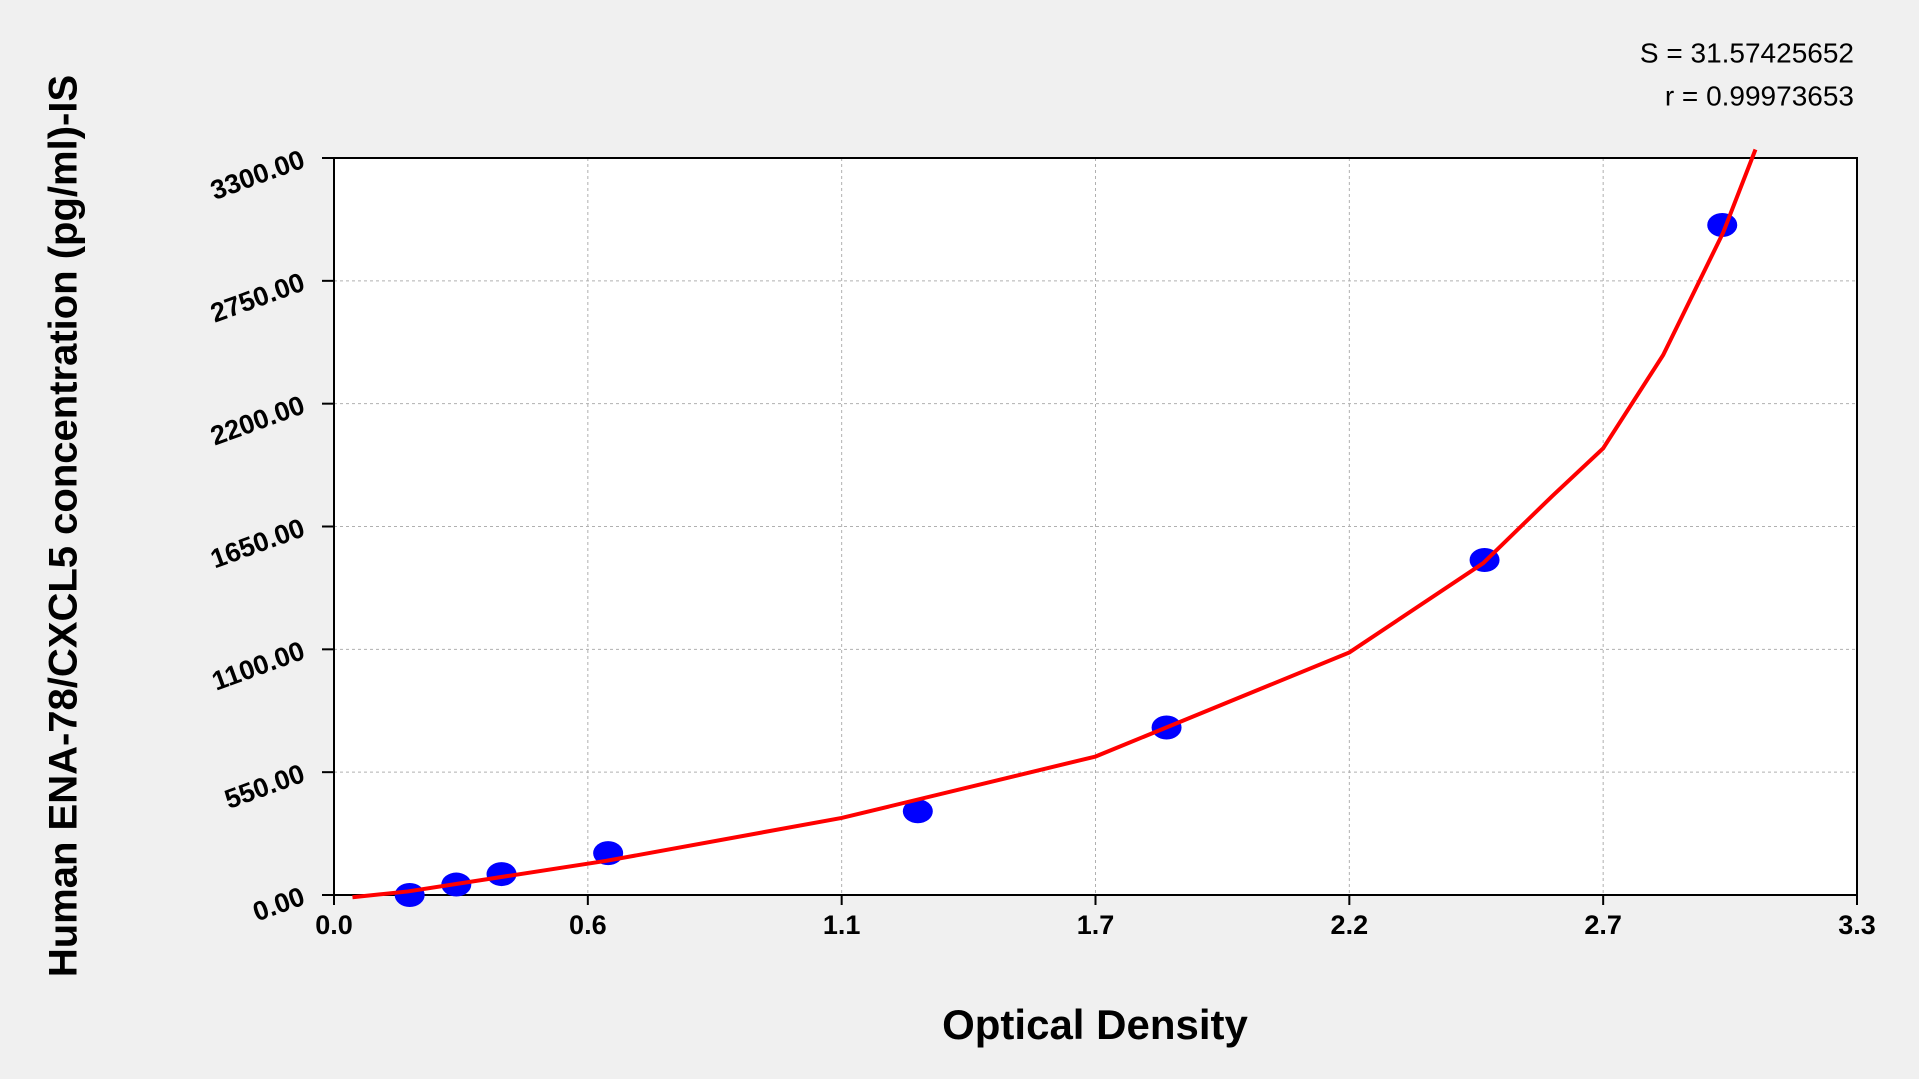  What do you see at coordinates (1095, 1024) in the screenshot?
I see `x-axis-label: Optical Density` at bounding box center [1095, 1024].